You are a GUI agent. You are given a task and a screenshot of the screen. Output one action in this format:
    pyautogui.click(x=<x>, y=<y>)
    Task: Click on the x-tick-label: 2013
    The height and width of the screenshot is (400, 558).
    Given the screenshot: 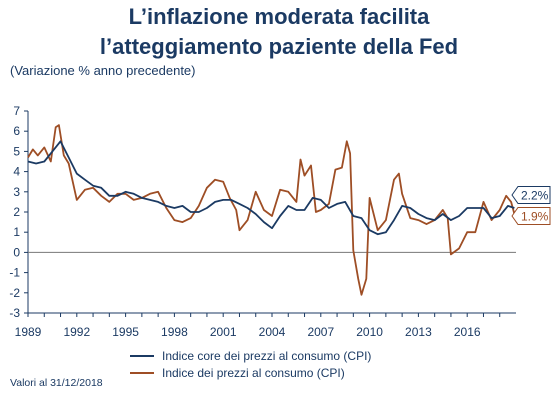 What is the action you would take?
    pyautogui.click(x=418, y=332)
    